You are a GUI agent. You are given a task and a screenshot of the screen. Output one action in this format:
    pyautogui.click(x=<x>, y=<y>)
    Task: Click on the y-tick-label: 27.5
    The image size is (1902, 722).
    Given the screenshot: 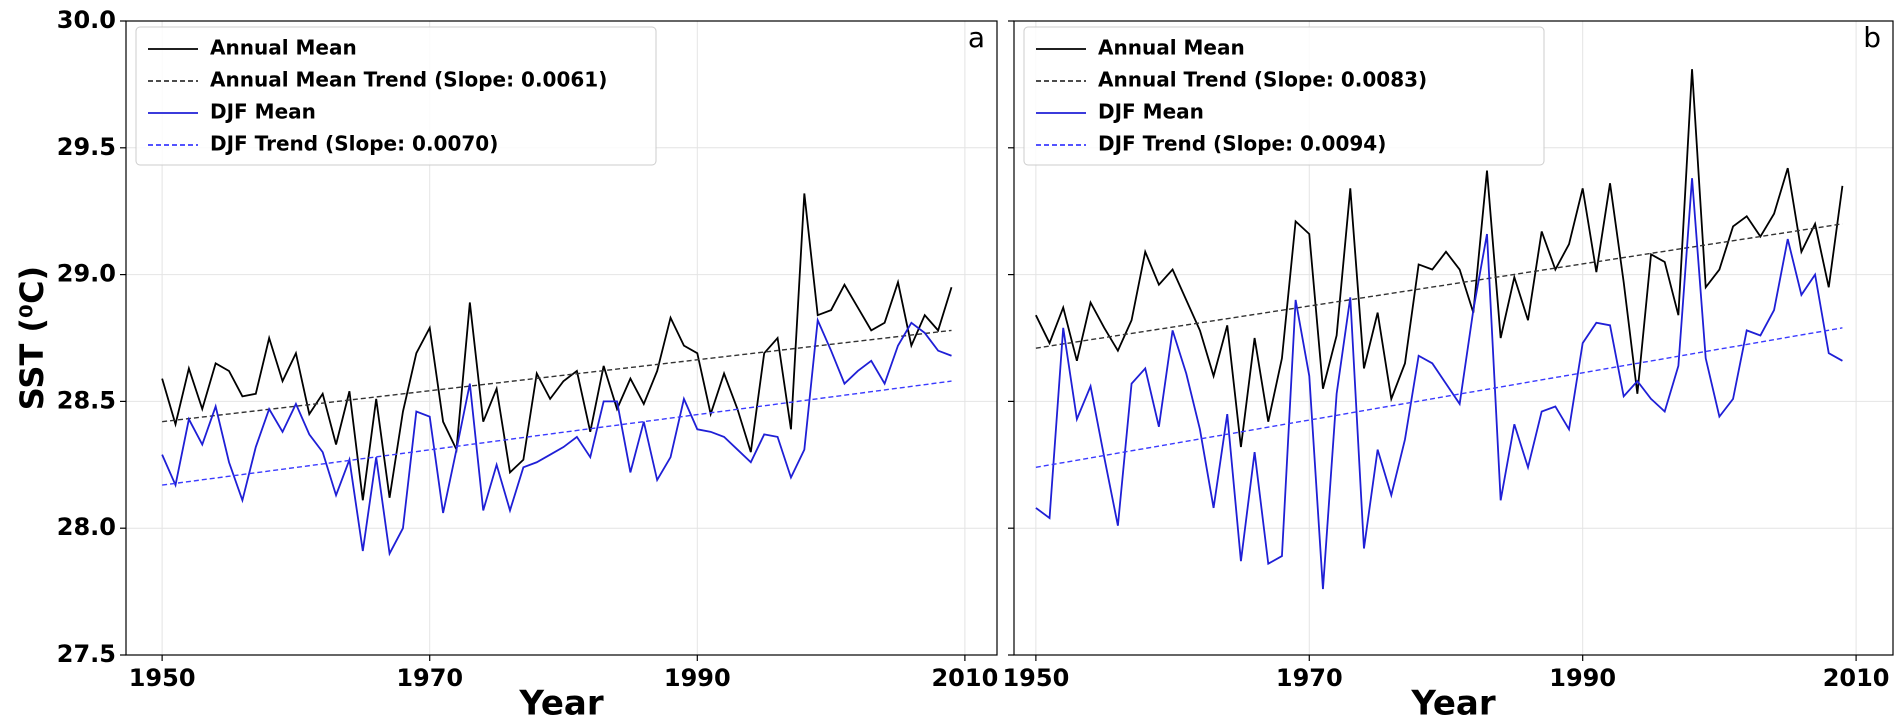 What is the action you would take?
    pyautogui.click(x=86, y=654)
    